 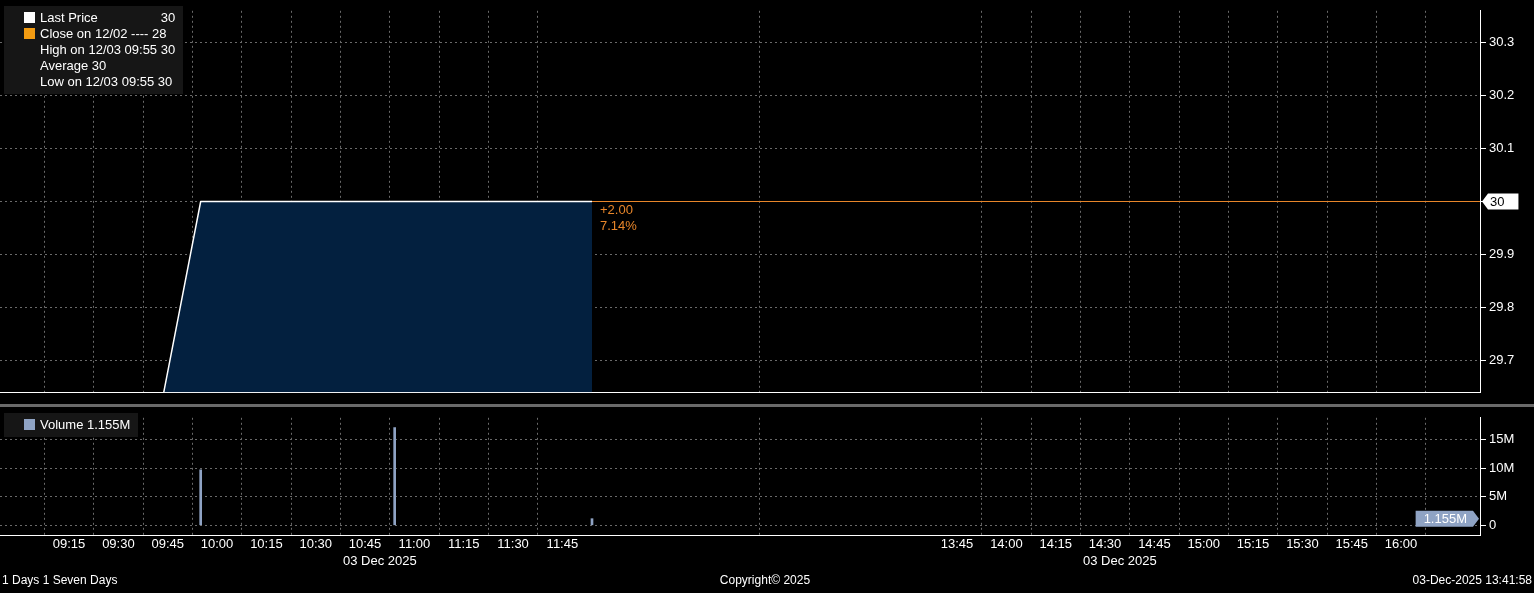 What do you see at coordinates (463, 544) in the screenshot?
I see `x-tick-label: 11:15` at bounding box center [463, 544].